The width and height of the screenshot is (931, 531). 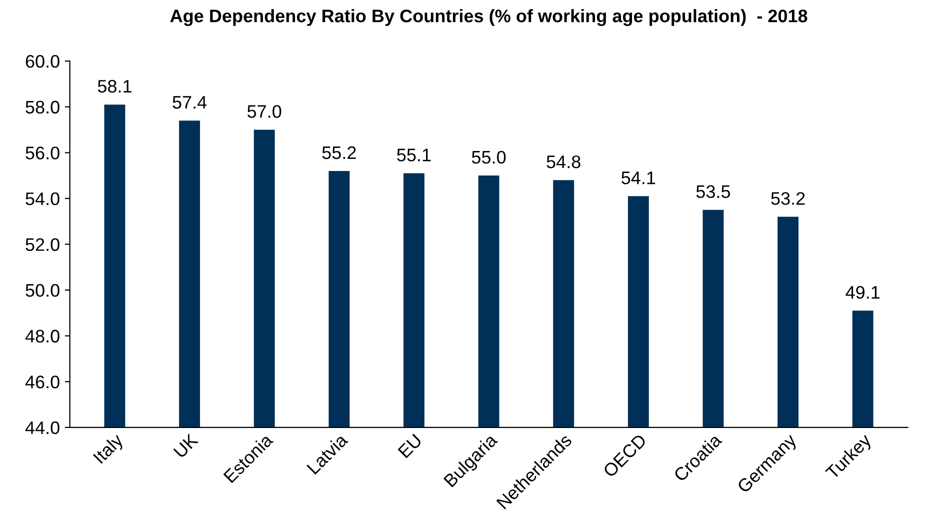 I want to click on x-tick-label: UK, so click(x=186, y=445).